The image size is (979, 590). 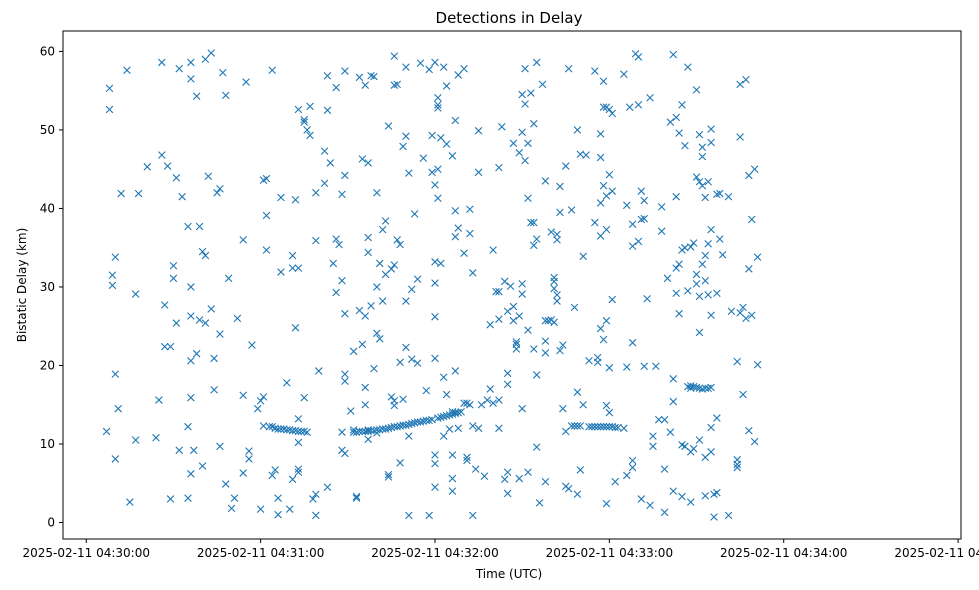 What do you see at coordinates (434, 553) in the screenshot?
I see `x-tick-label: 2025-02-11 04:32:00` at bounding box center [434, 553].